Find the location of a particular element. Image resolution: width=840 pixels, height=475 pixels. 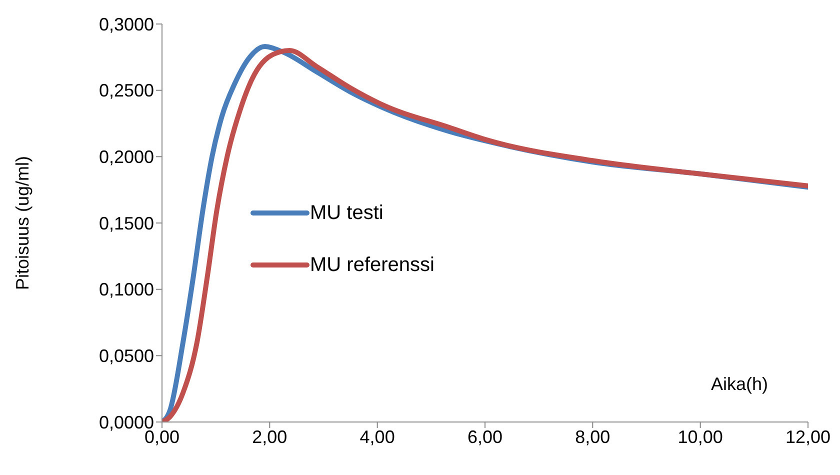

x-tick-label: 10,00 is located at coordinates (700, 436).